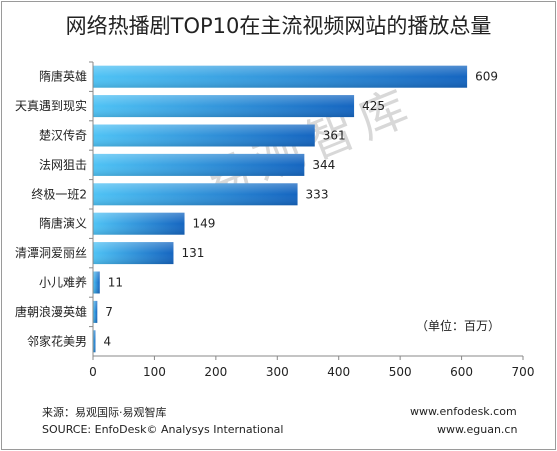  Describe the element at coordinates (277, 372) in the screenshot. I see `x-tick-label: 300` at that location.